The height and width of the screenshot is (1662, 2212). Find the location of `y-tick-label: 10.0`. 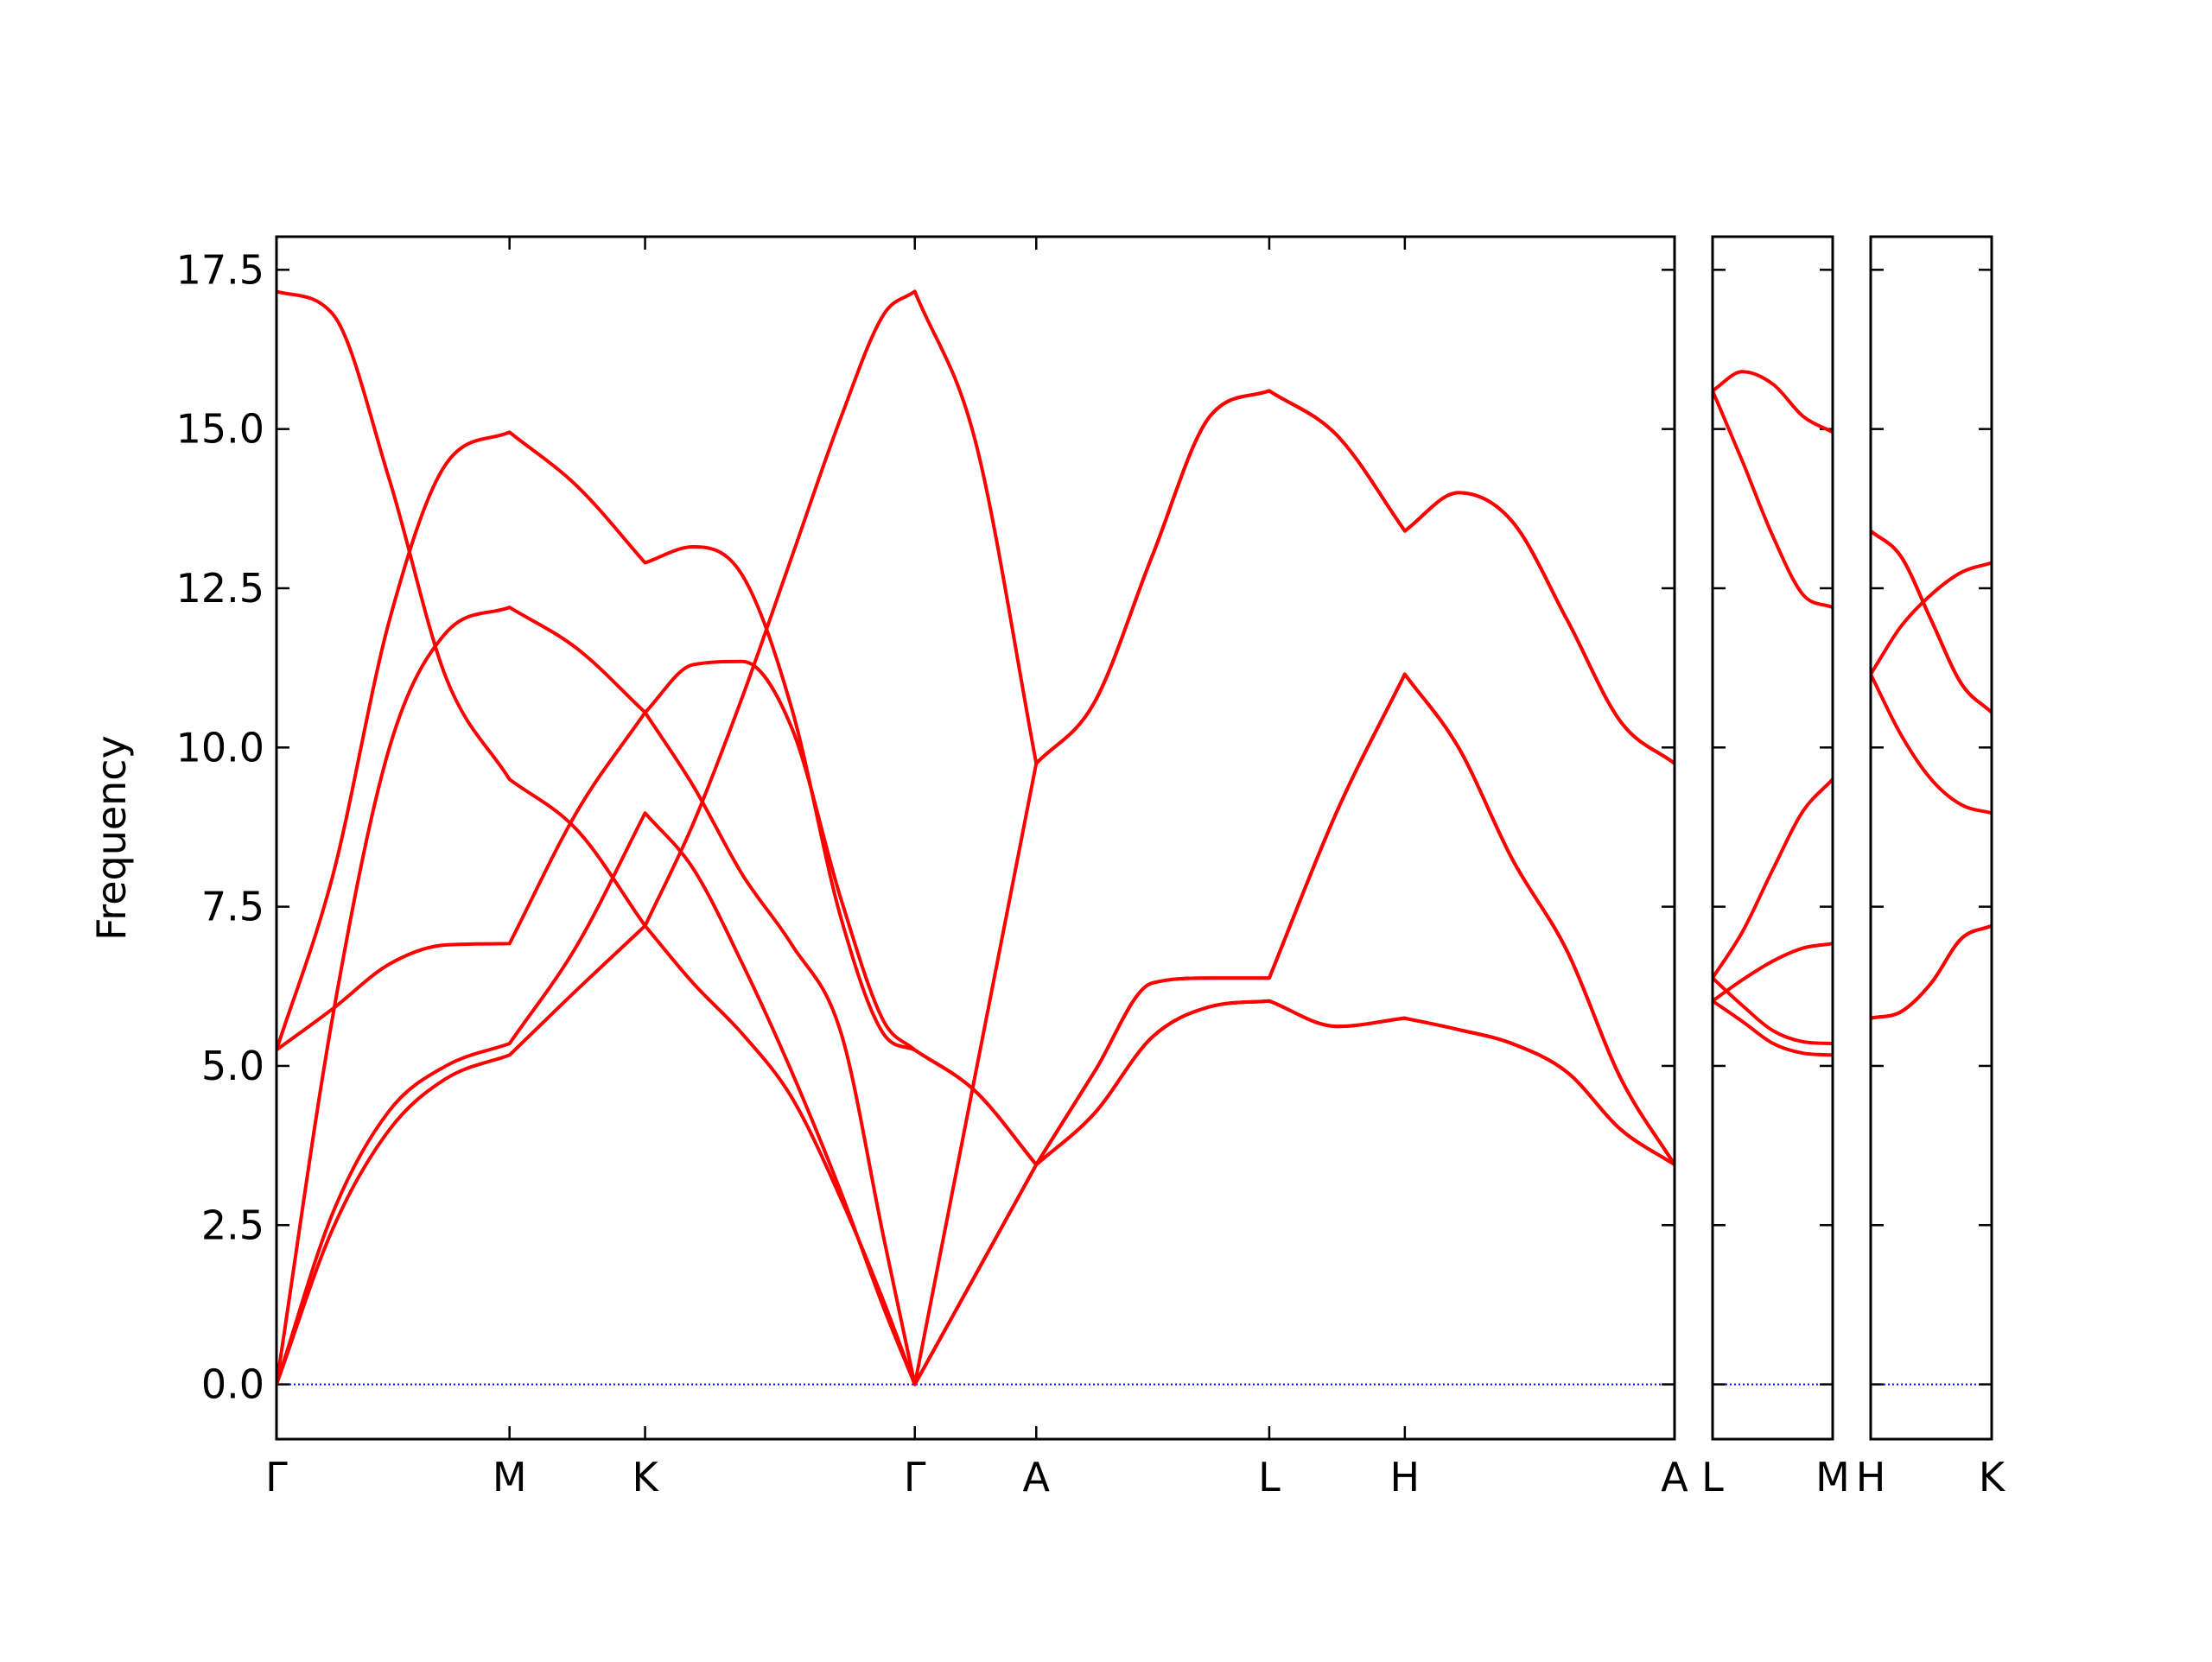

y-tick-label: 10.0 is located at coordinates (220, 747).